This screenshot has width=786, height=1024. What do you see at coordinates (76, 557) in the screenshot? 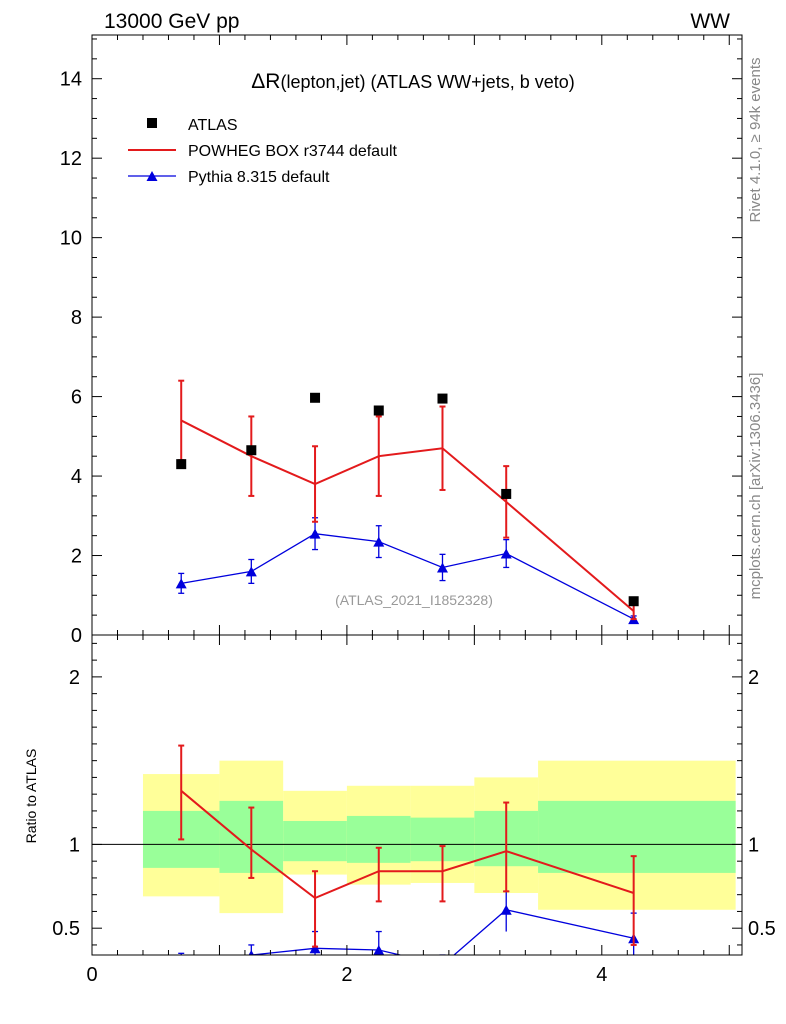
I see `main-ytick-label: 2` at bounding box center [76, 557].